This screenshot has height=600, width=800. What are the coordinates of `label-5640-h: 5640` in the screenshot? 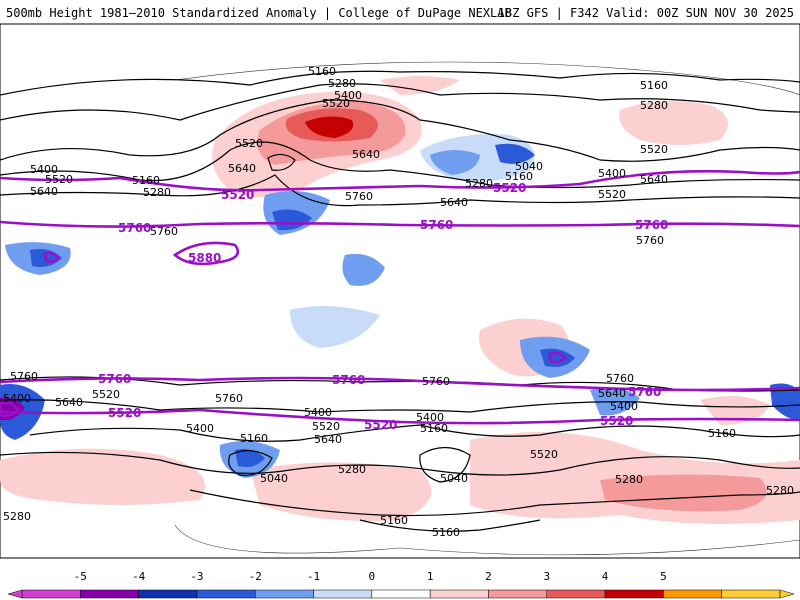 It's located at (612, 393).